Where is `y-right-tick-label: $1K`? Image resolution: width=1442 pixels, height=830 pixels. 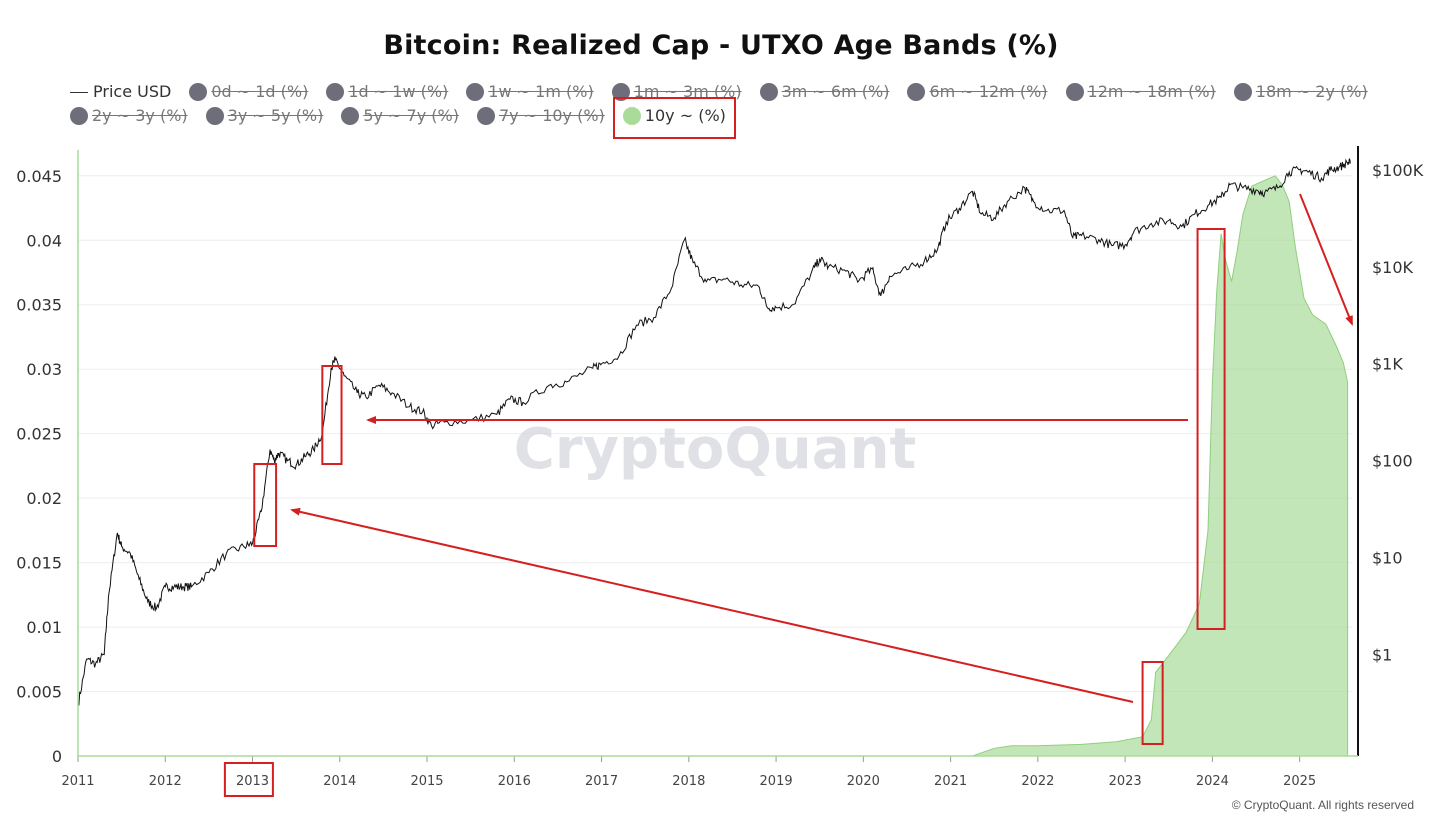 y-right-tick-label: $1K is located at coordinates (1387, 364).